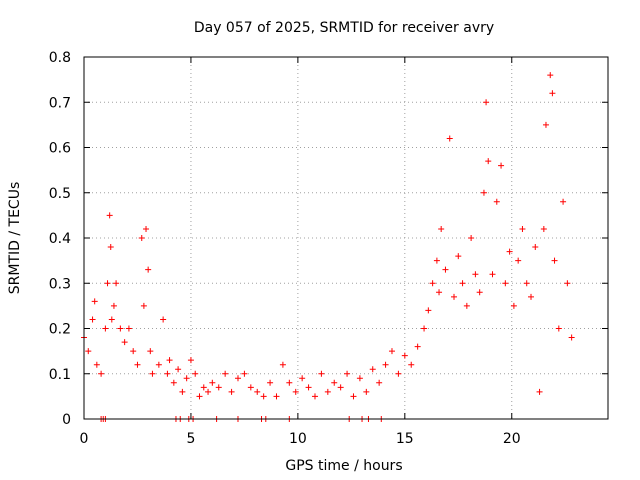  I want to click on x-tick-label: 15, so click(405, 439).